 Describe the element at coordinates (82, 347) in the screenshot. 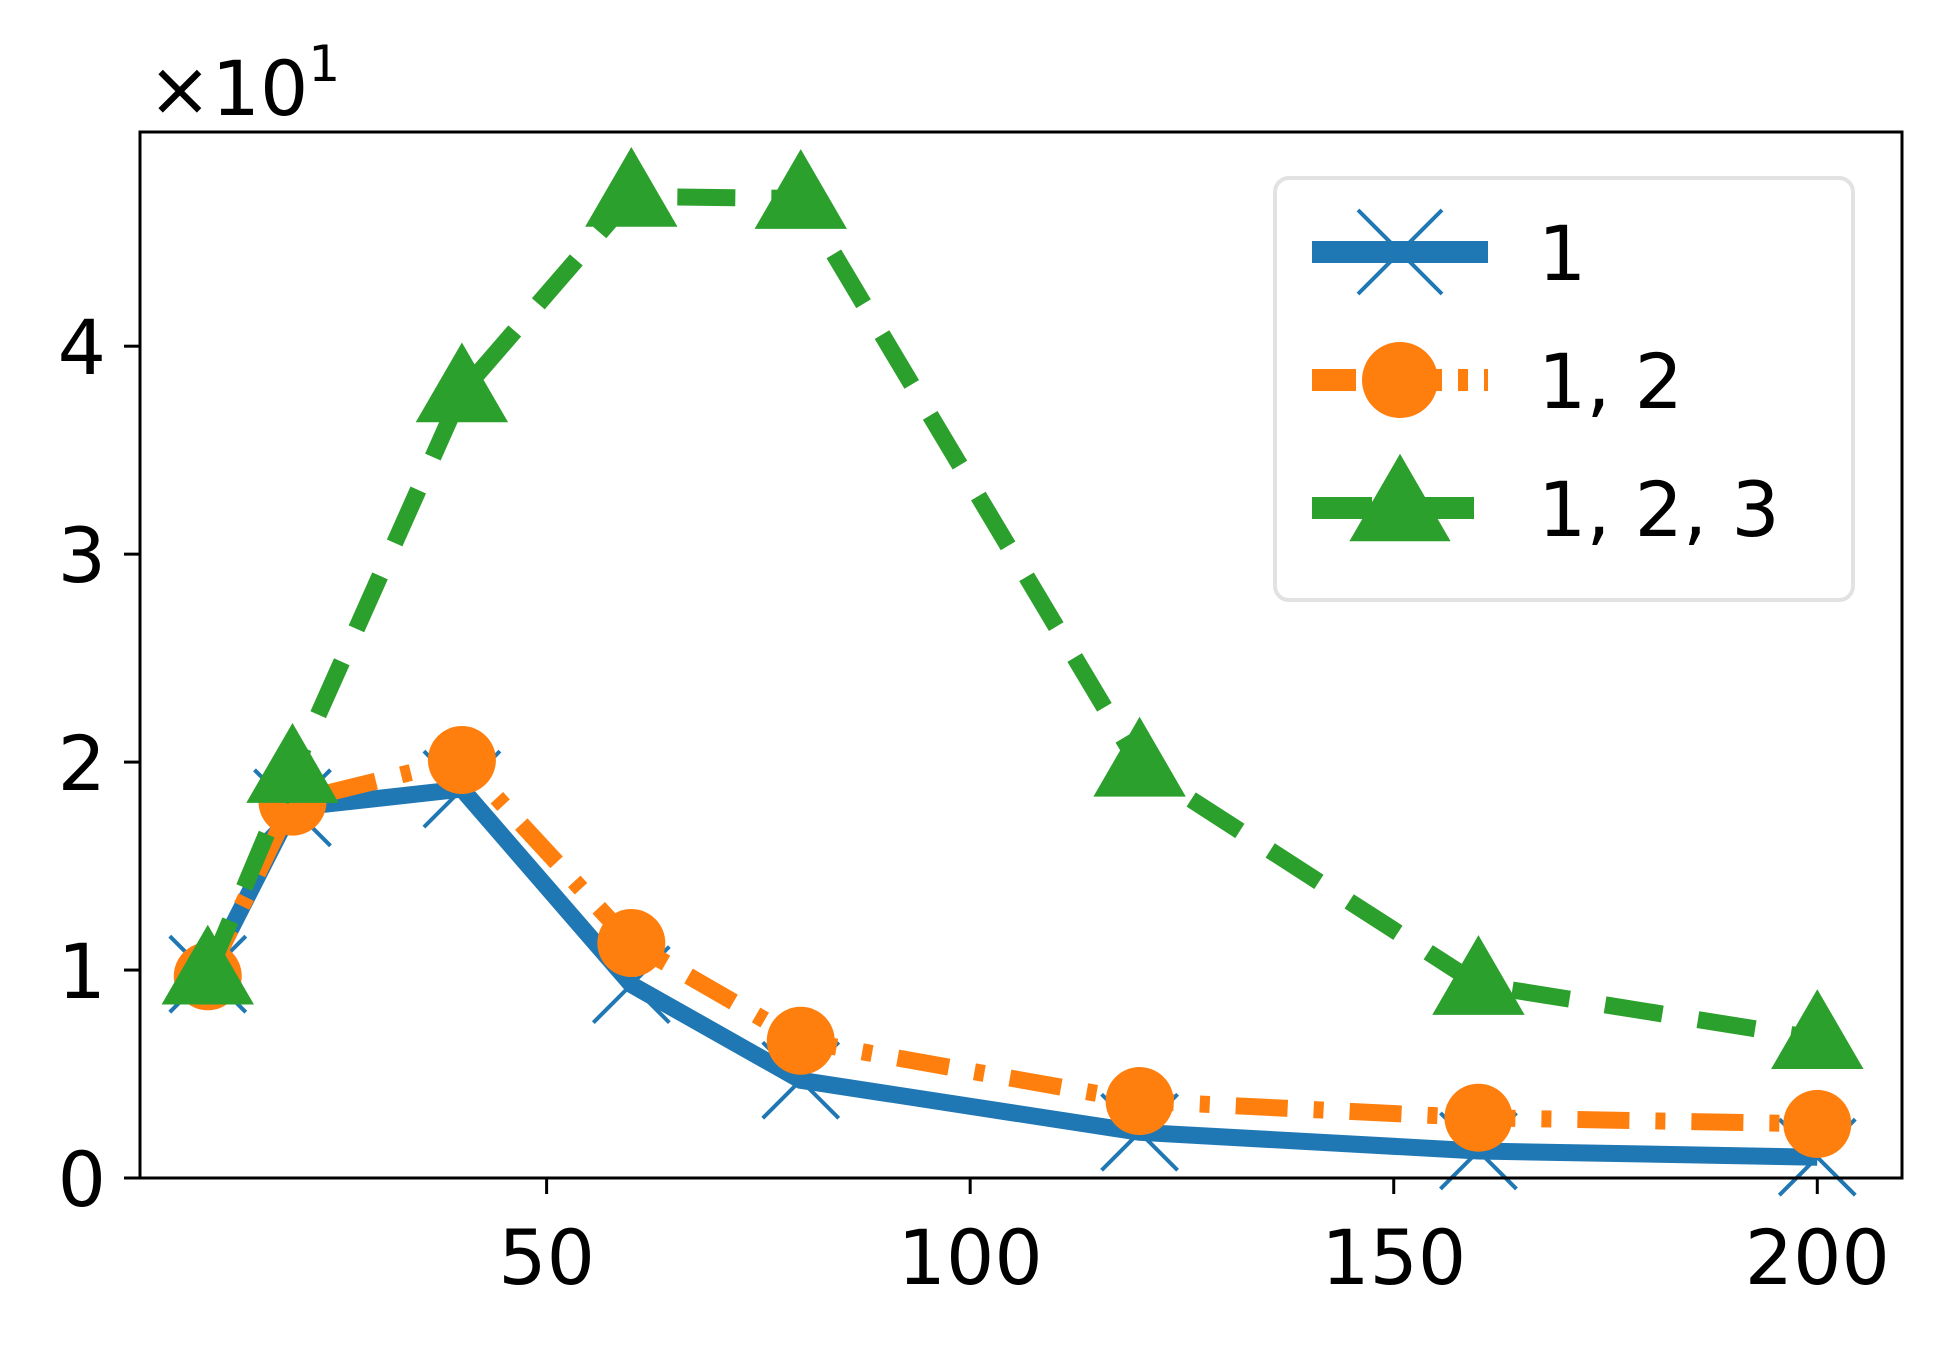

I see `y-tick-label-4: 4` at that location.